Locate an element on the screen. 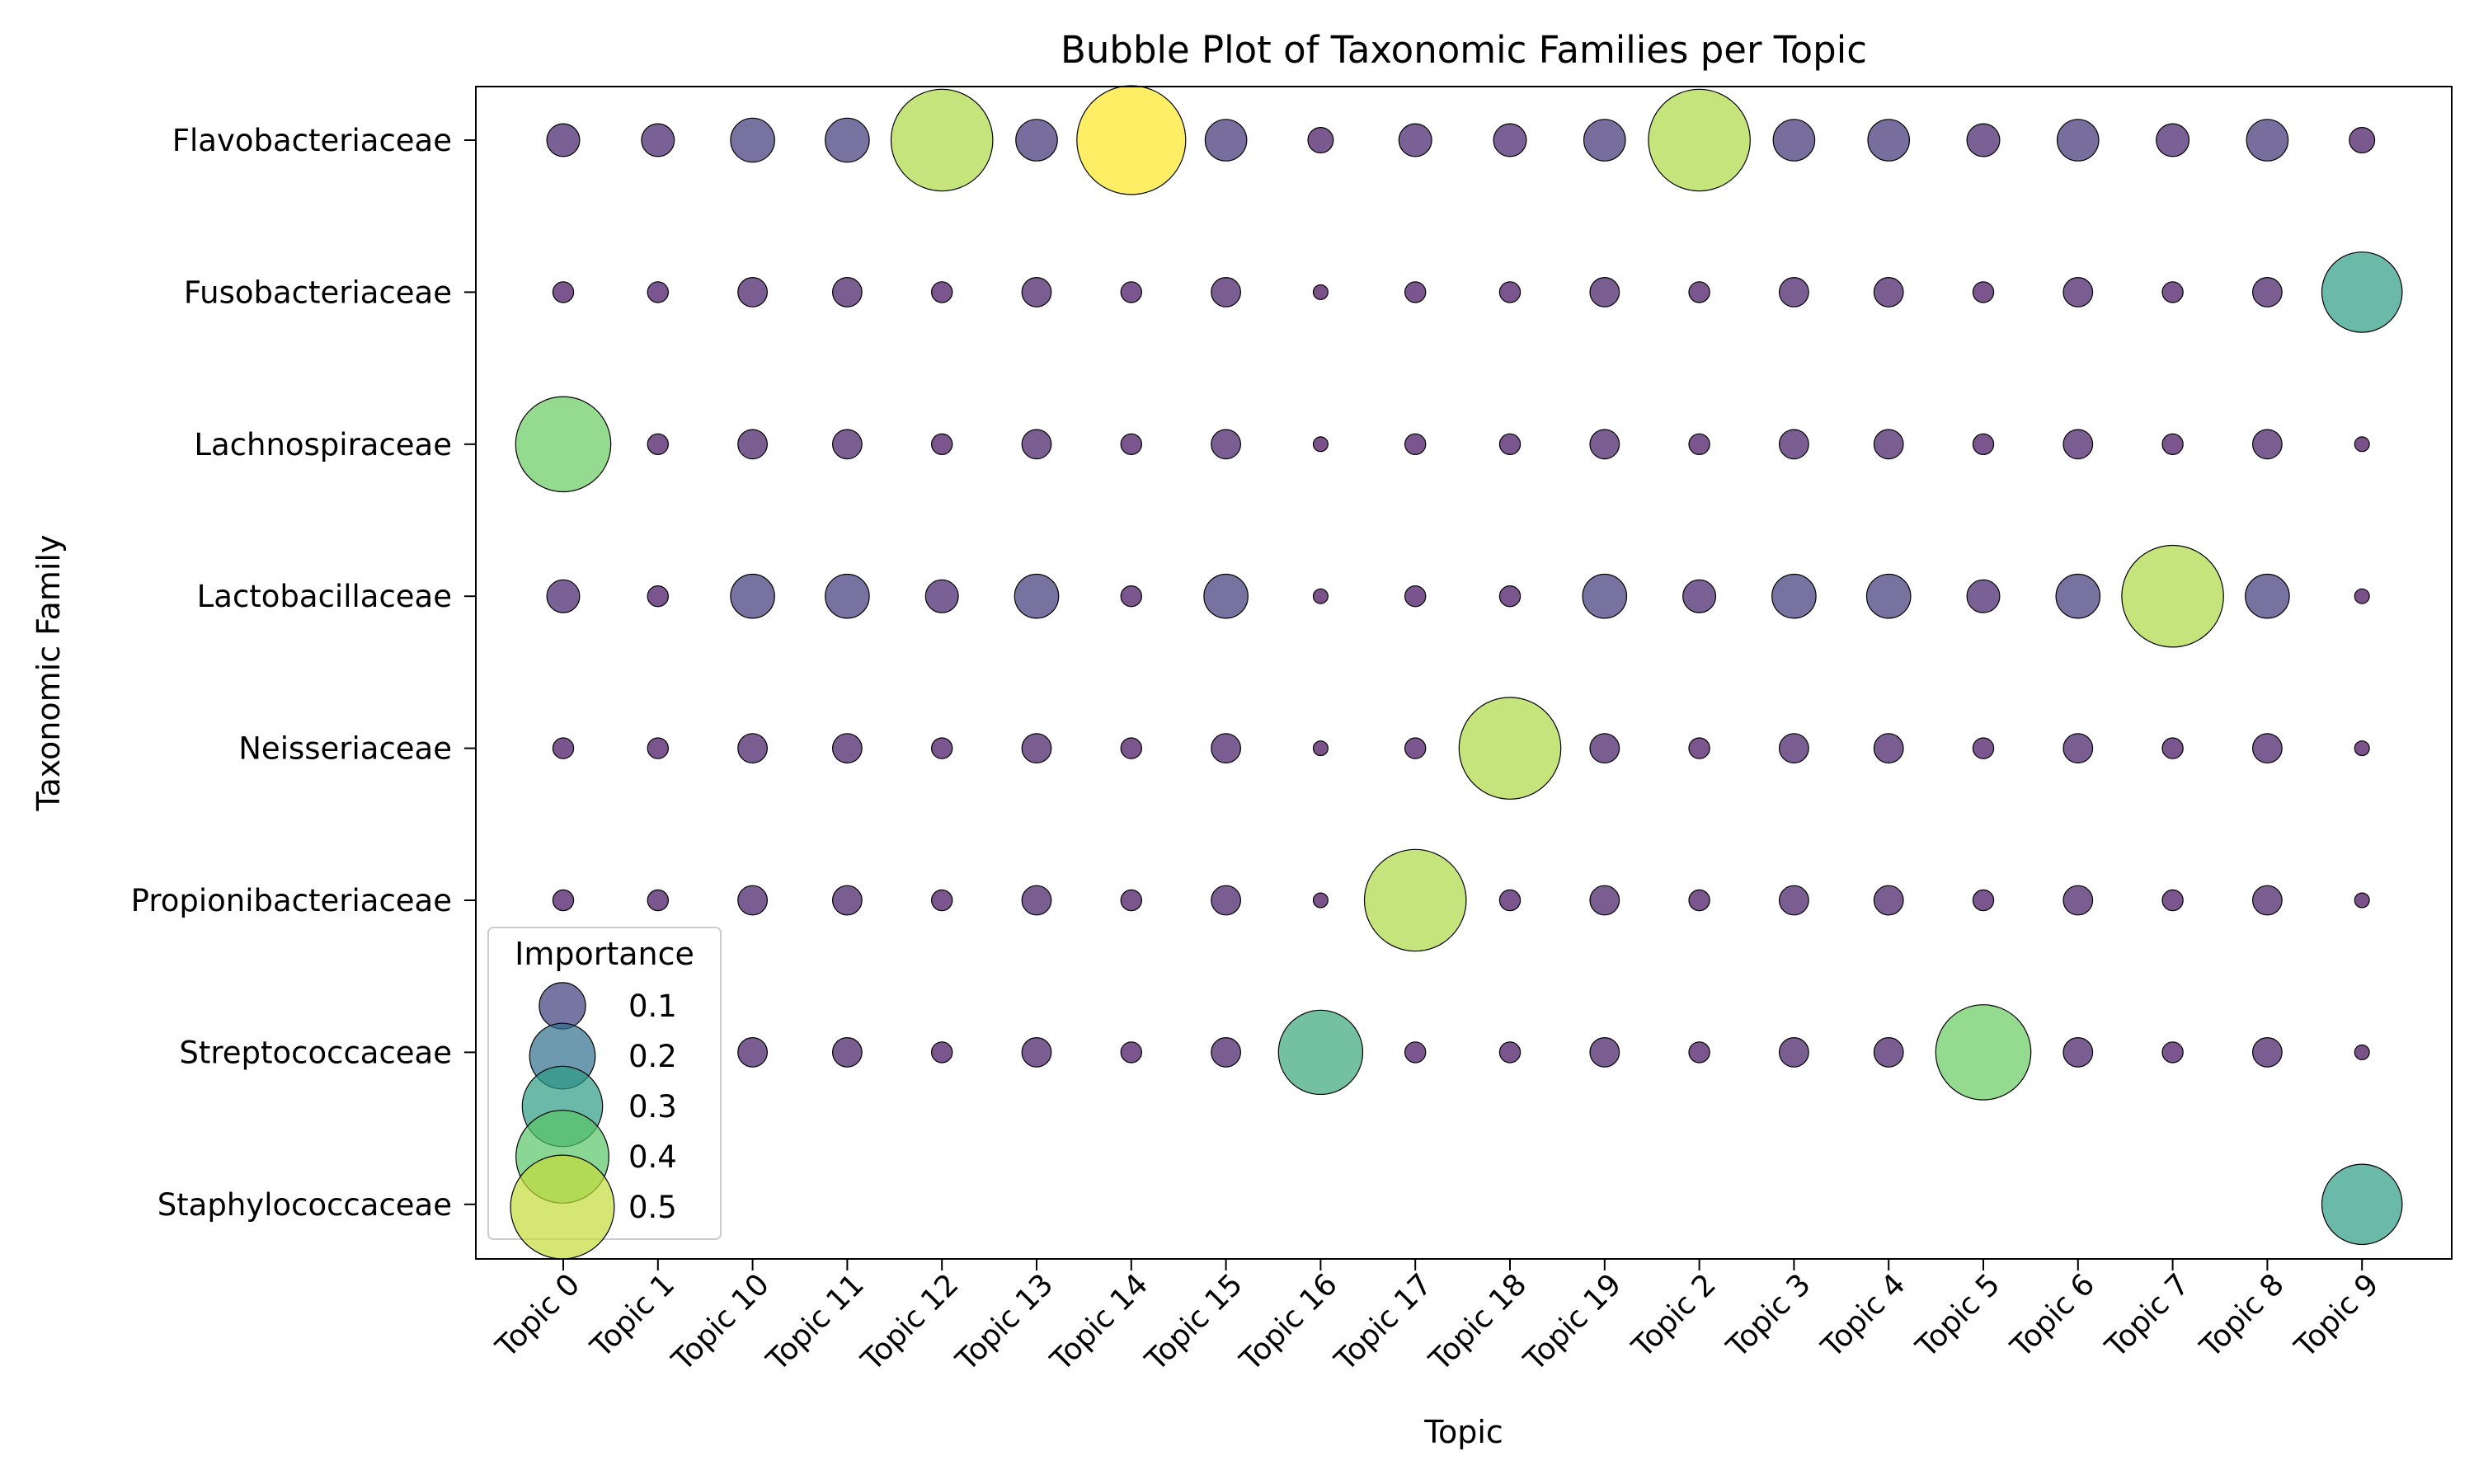  legend-title: Importance is located at coordinates (604, 954).